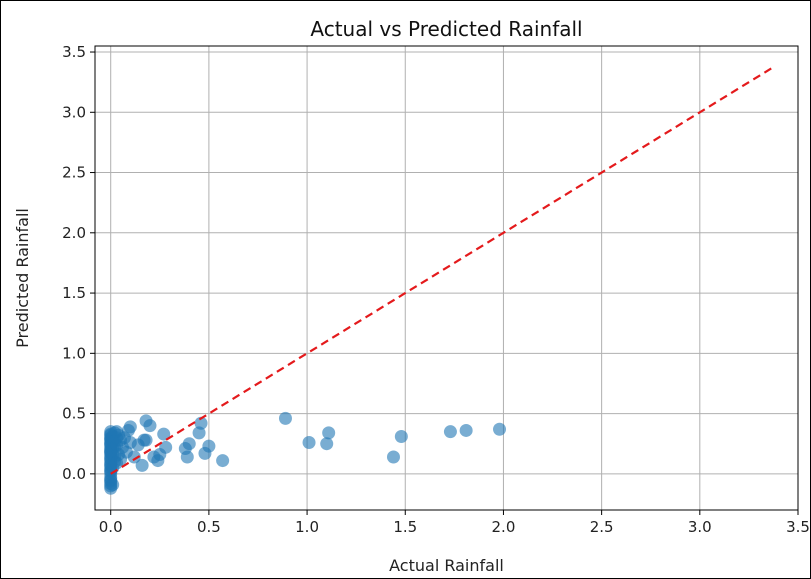  What do you see at coordinates (74, 353) in the screenshot?
I see `y-tick-label: 1.0` at bounding box center [74, 353].